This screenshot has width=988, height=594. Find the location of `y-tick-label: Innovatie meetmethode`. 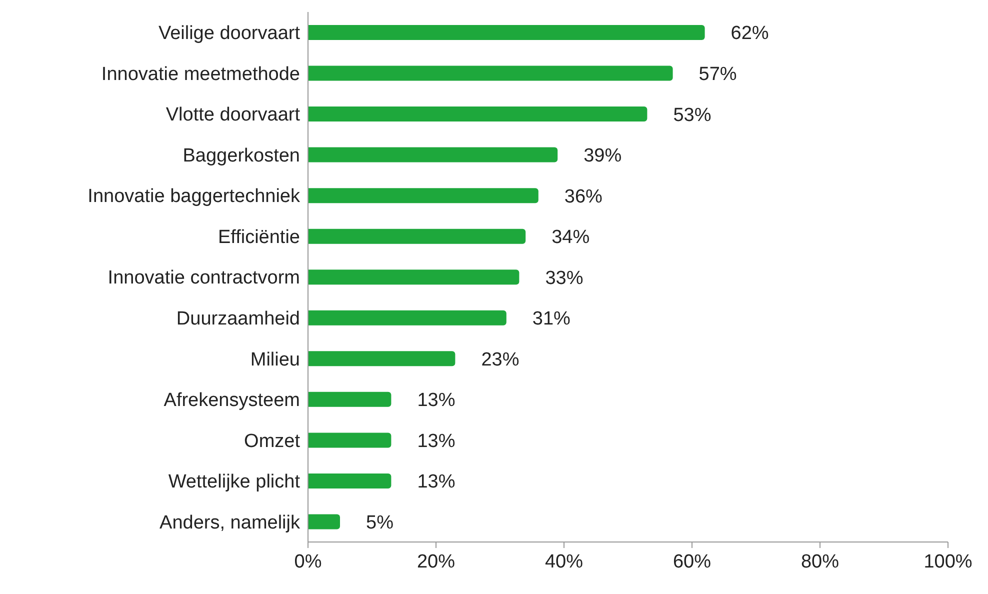

y-tick-label: Innovatie meetmethode is located at coordinates (200, 74).